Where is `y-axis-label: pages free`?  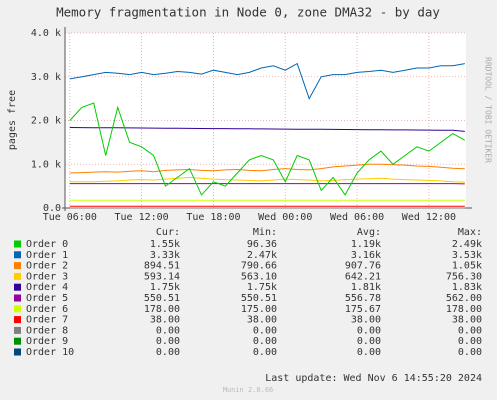
y-axis-label: pages free is located at coordinates (12, 120).